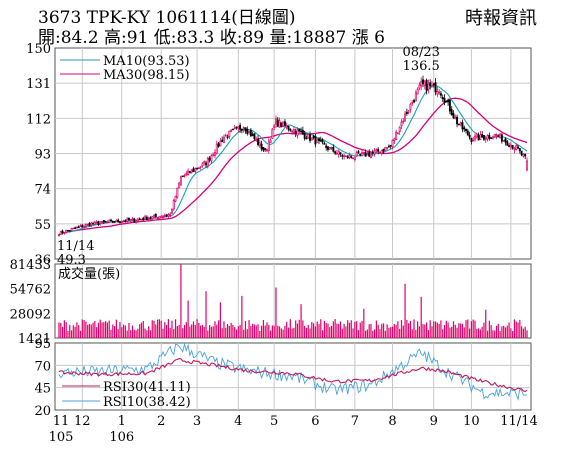  Describe the element at coordinates (38, 49) in the screenshot. I see `price-tick-label: 150` at that location.